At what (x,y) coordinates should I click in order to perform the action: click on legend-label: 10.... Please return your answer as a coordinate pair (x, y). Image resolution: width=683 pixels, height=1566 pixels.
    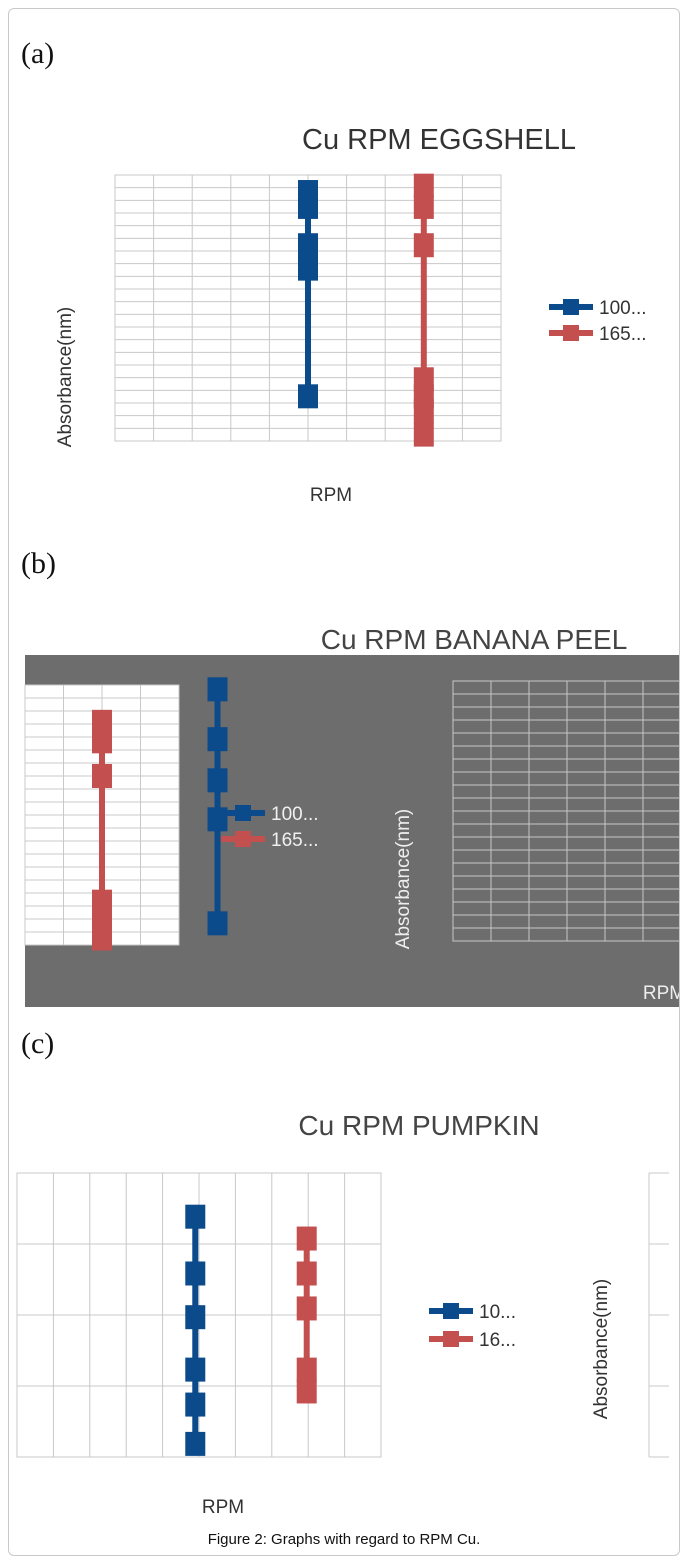
    Looking at the image, I should click on (497, 1312).